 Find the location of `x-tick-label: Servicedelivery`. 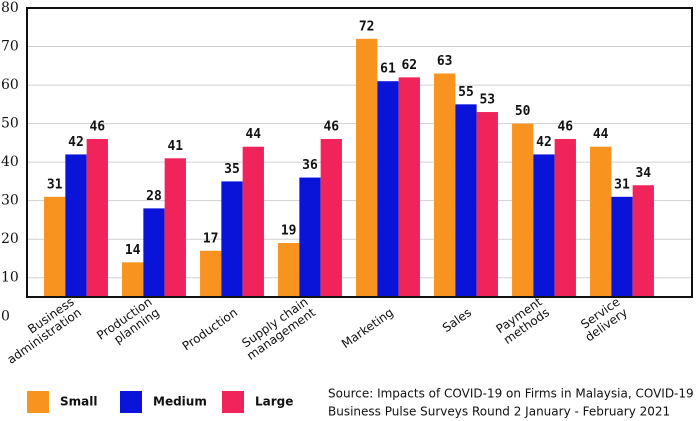

x-tick-label: Servicedelivery is located at coordinates (602, 319).